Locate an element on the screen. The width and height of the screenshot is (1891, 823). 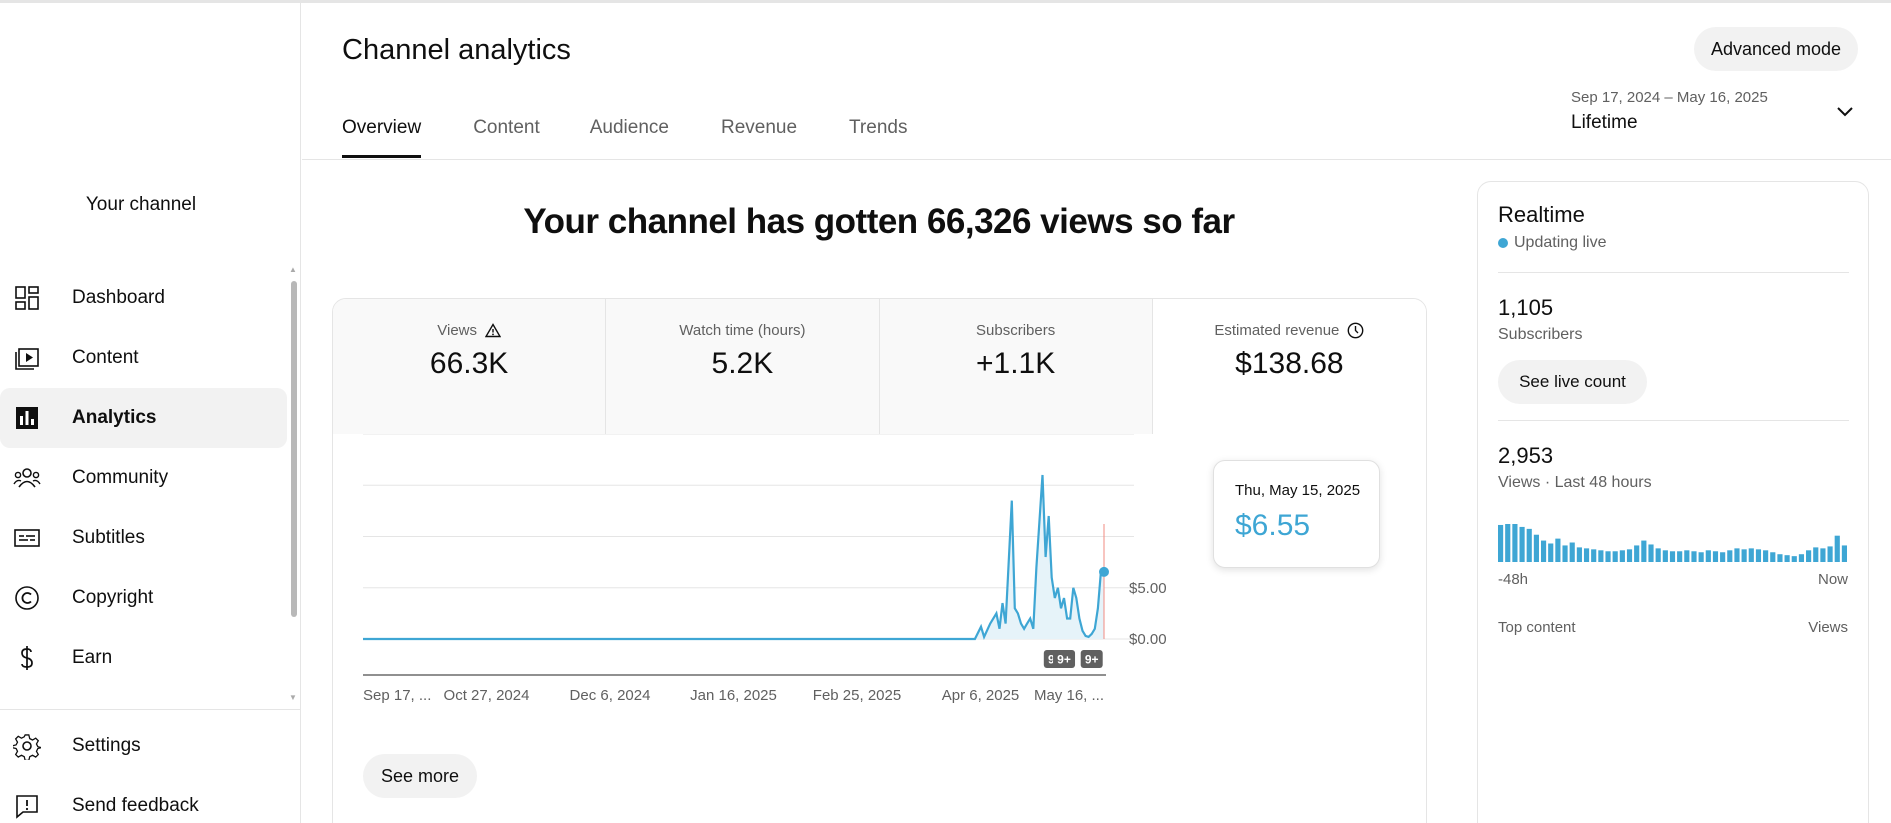
sidebar-item-label: Send feedback is located at coordinates (135, 805).